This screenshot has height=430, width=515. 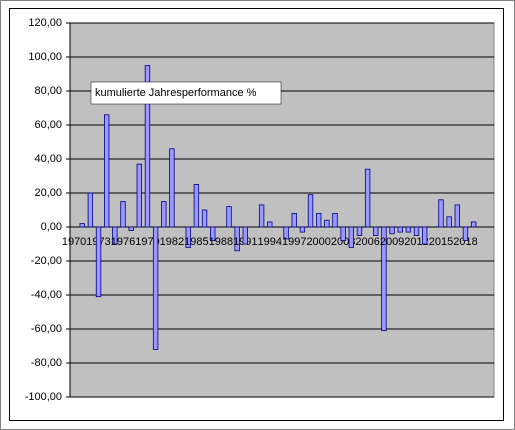 What do you see at coordinates (123, 242) in the screenshot?
I see `x-tick-label: 1976` at bounding box center [123, 242].